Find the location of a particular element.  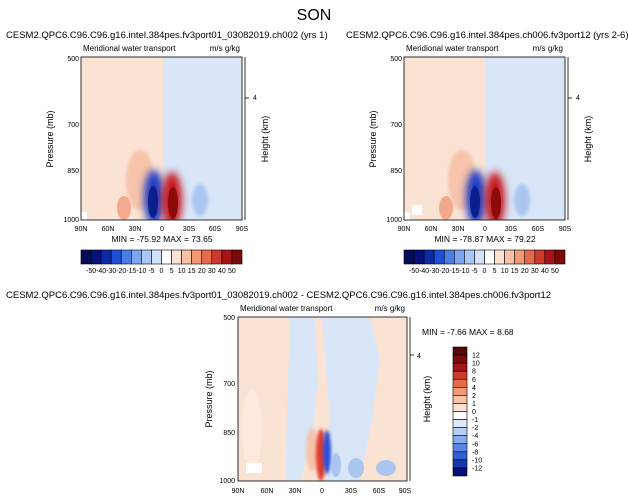

colorbar-label: -50 is located at coordinates (414, 271).